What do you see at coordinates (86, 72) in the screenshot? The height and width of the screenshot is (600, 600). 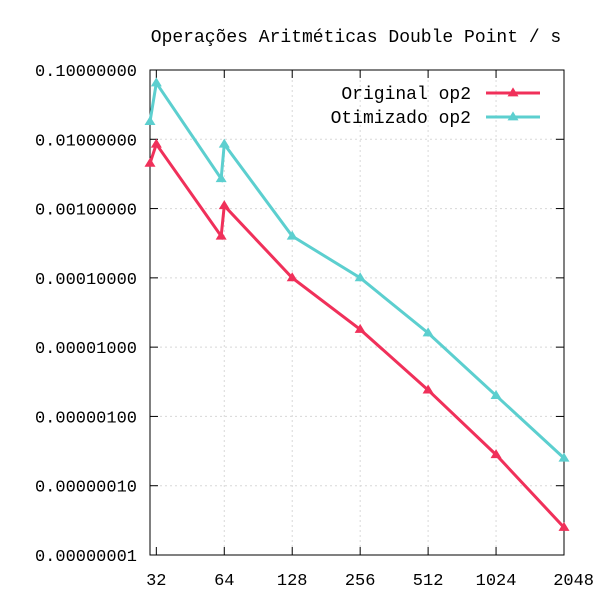 I see `y-tick-label: 0.10000000` at bounding box center [86, 72].